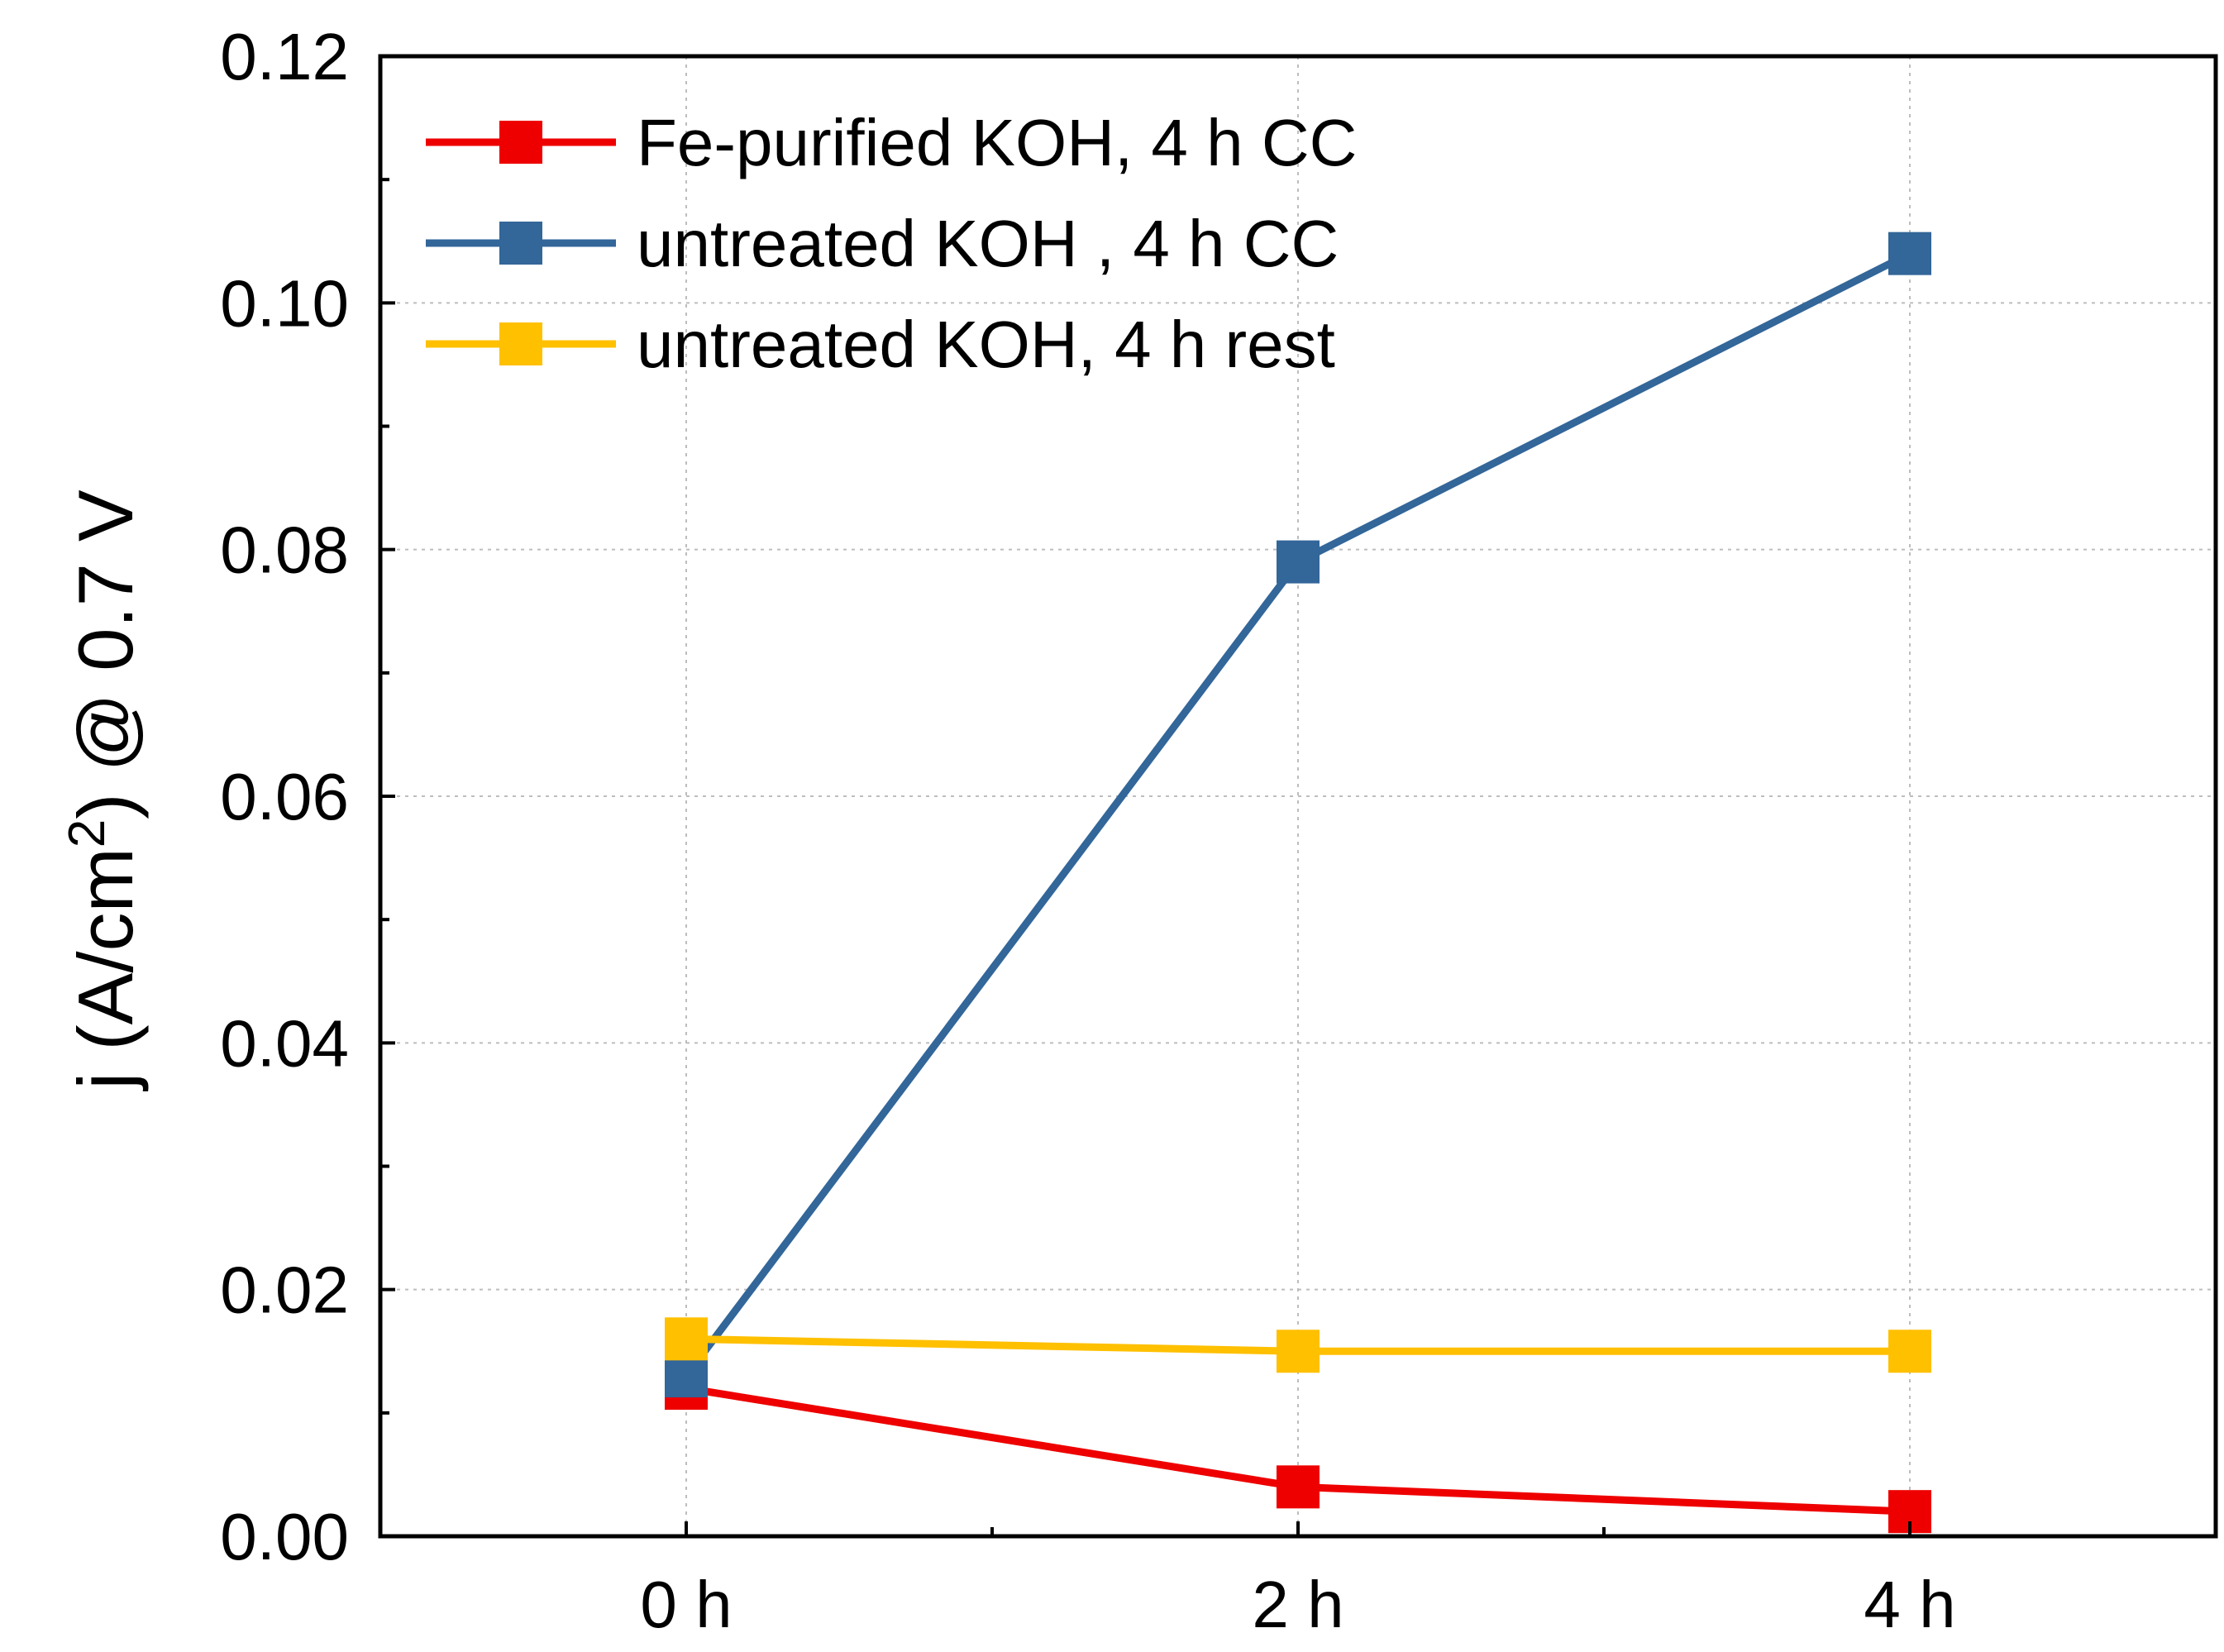  What do you see at coordinates (284, 797) in the screenshot?
I see `y-tick-label: 0.06` at bounding box center [284, 797].